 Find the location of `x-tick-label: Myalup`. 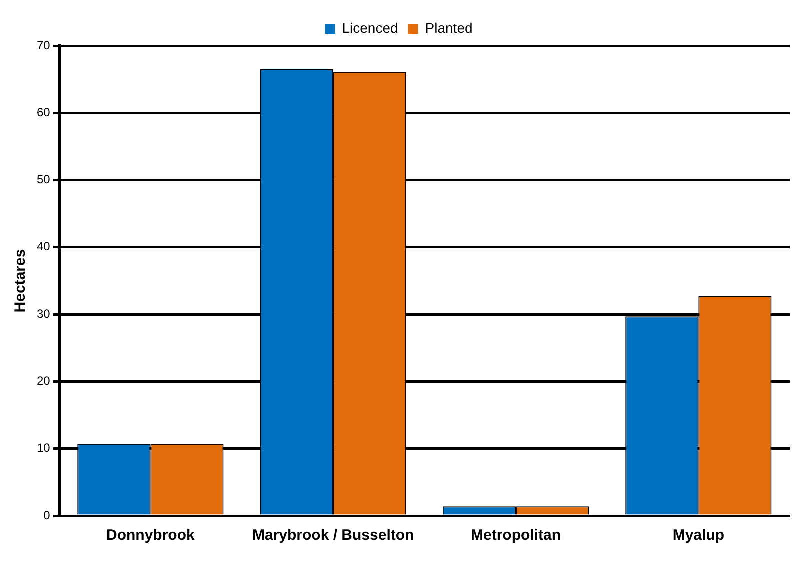

x-tick-label: Myalup is located at coordinates (698, 535).